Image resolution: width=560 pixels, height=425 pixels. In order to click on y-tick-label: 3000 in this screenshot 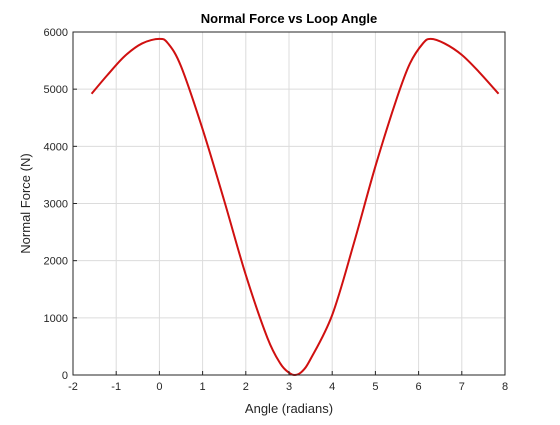, I will do `click(56, 205)`.